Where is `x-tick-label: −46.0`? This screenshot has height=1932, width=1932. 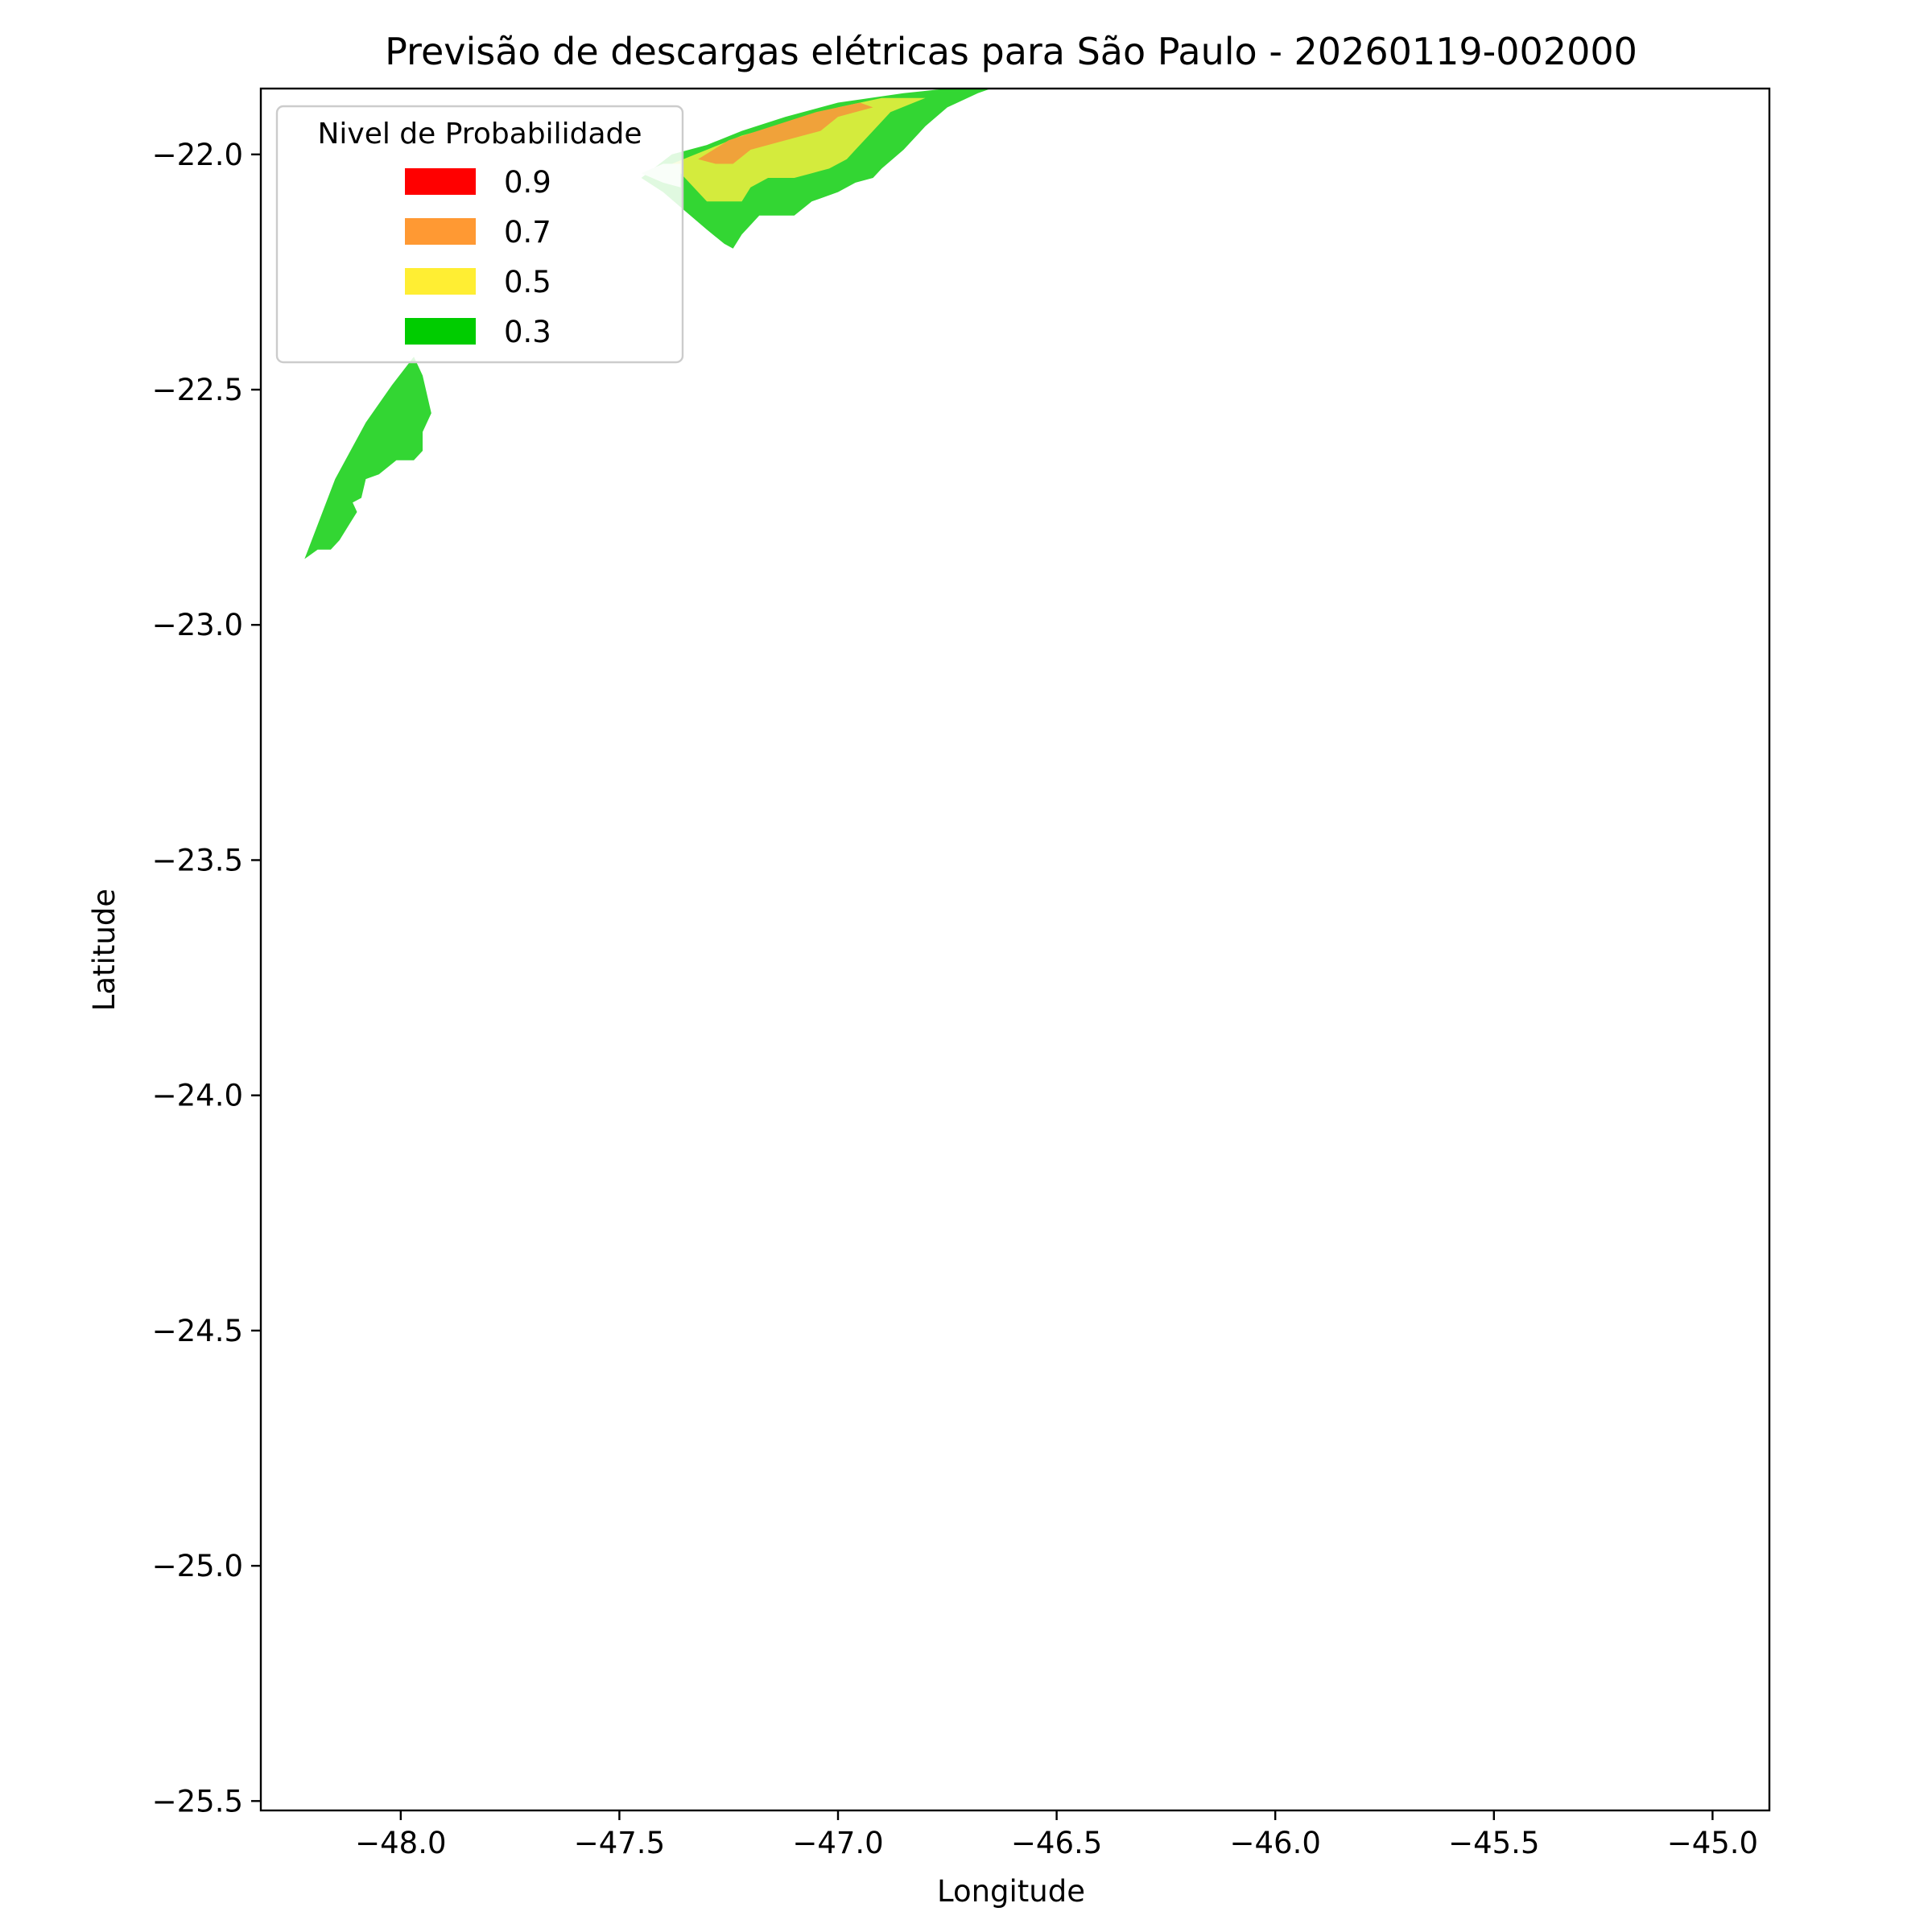
x-tick-label: −46.0 is located at coordinates (1275, 1843).